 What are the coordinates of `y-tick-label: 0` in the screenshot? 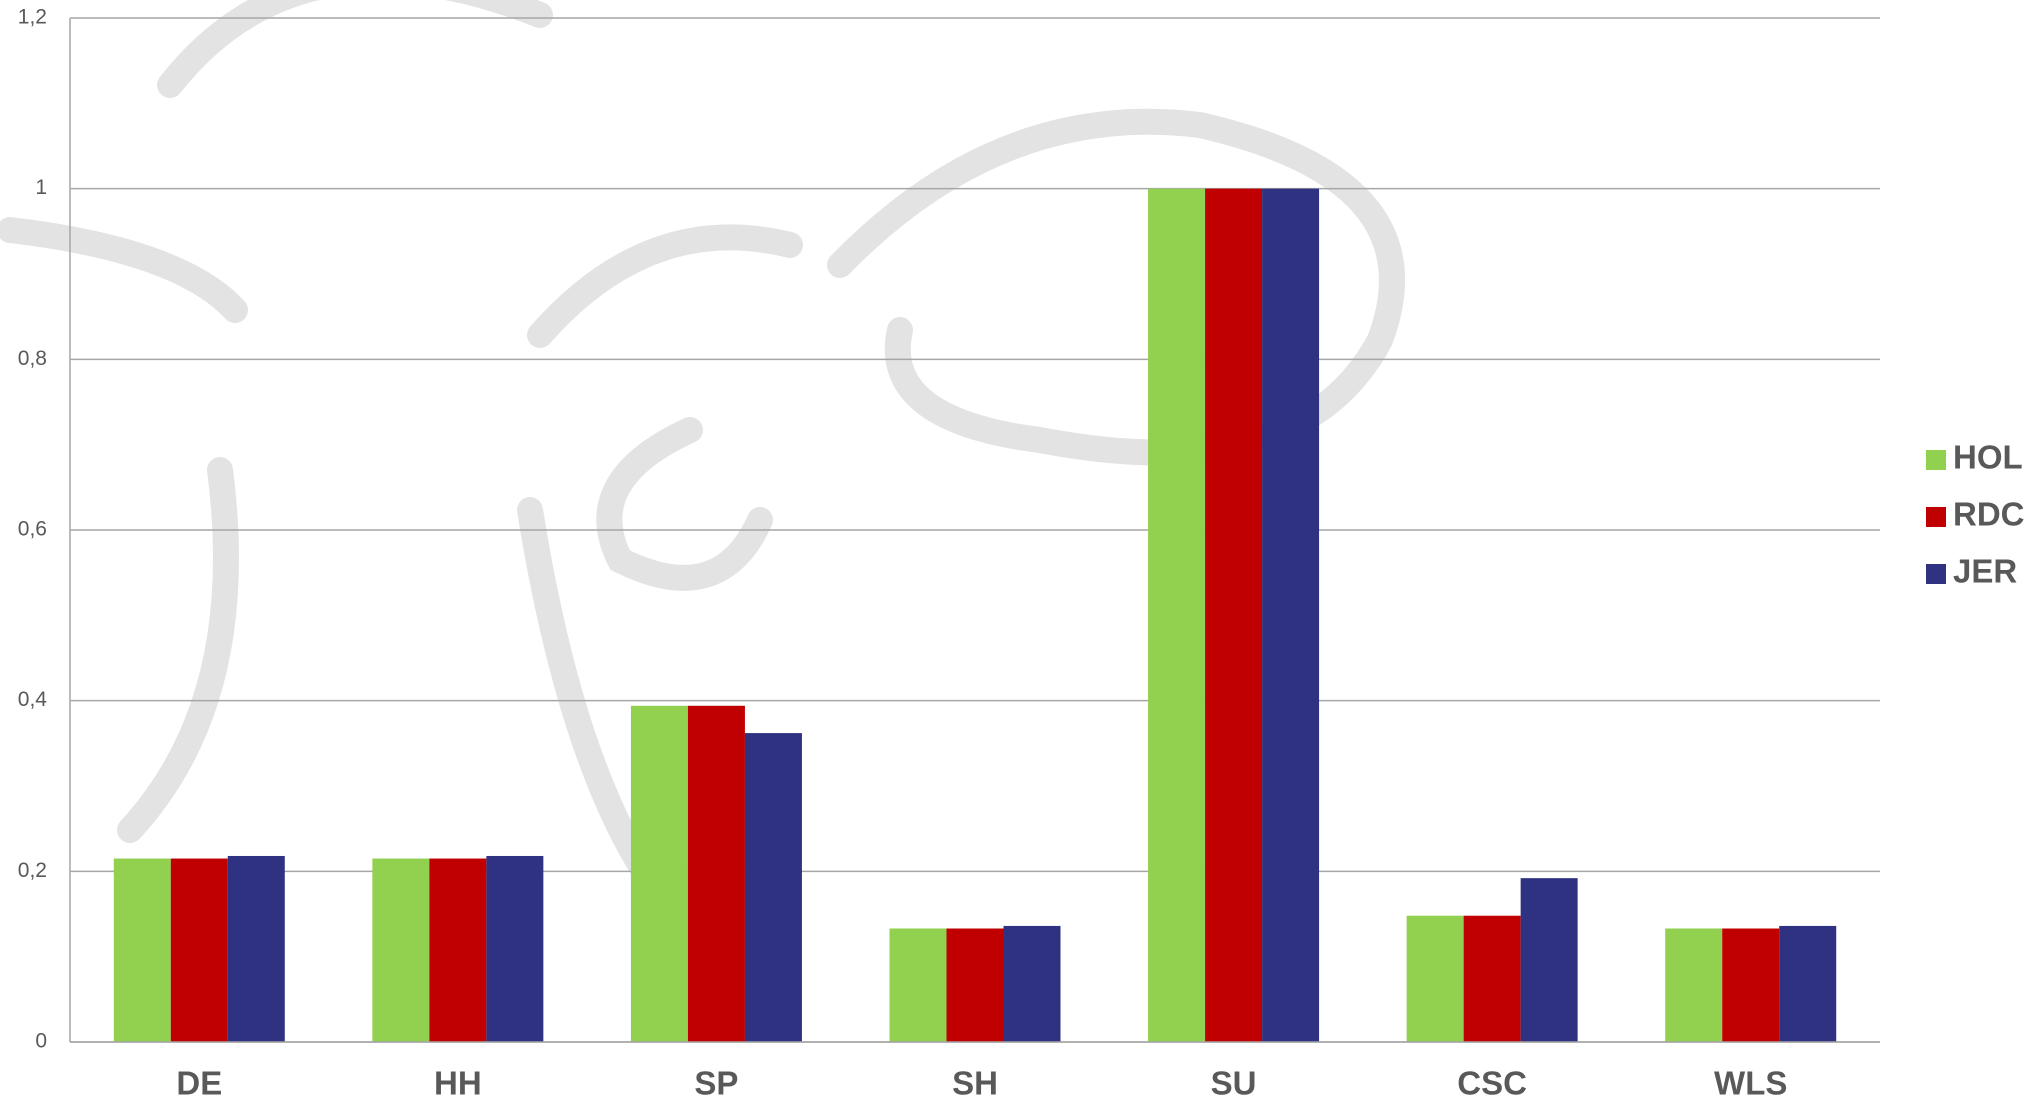 It's located at (41, 1041).